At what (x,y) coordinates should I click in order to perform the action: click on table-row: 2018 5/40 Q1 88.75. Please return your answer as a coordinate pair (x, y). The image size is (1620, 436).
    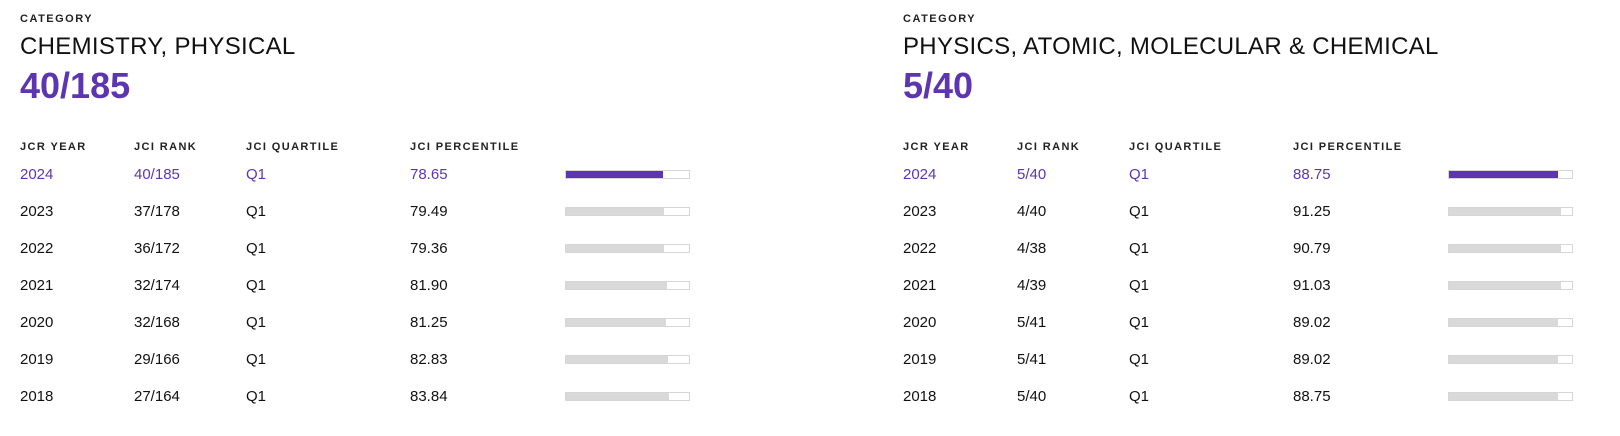
    Looking at the image, I should click on (1253, 398).